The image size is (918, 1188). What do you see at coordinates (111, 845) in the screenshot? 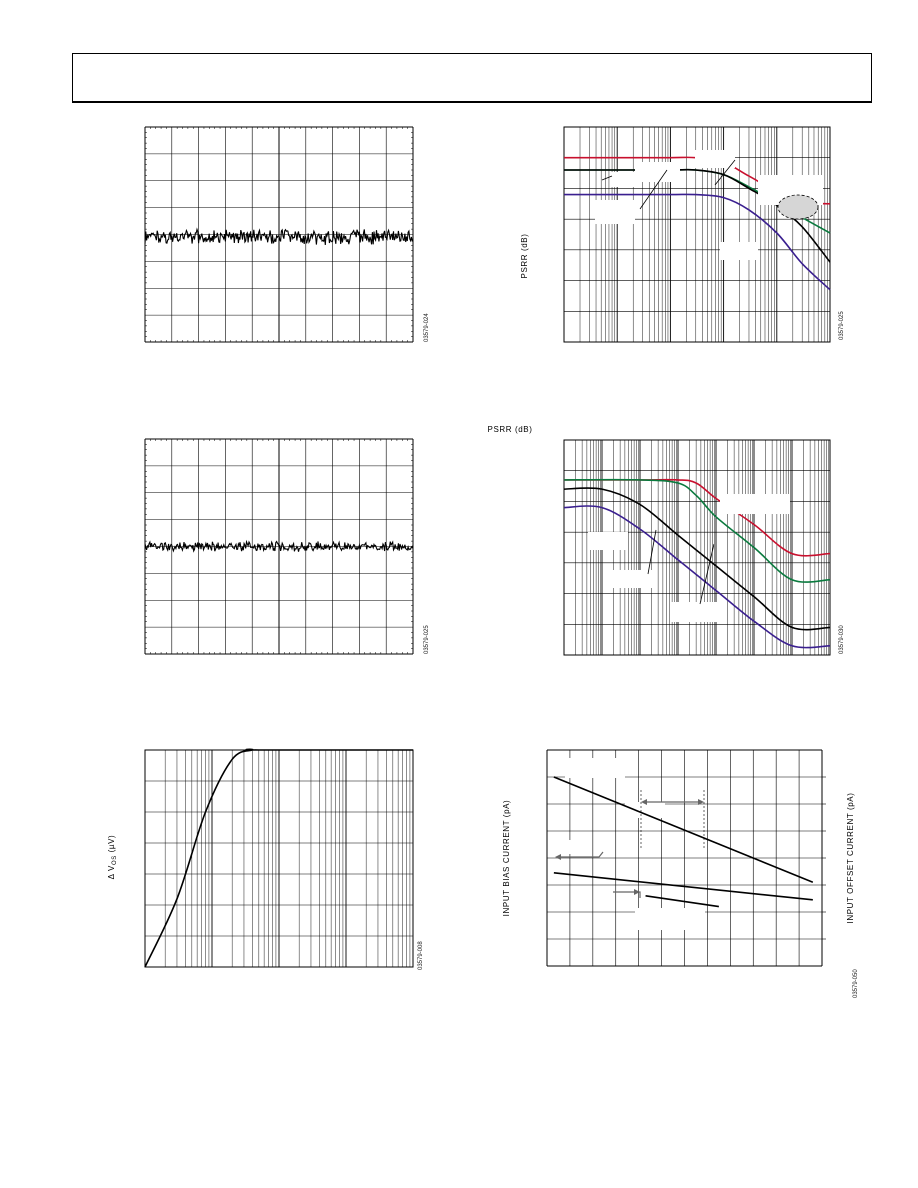
I see `vos-ylabel-tail: (µV)` at bounding box center [111, 845].